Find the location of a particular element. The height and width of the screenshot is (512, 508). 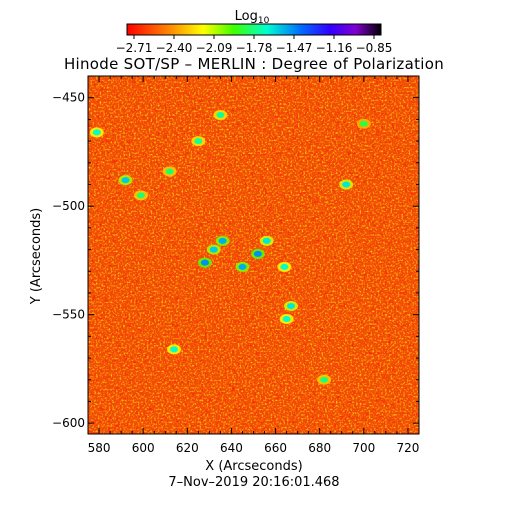

y-tick-label: −500 is located at coordinates (68, 206).